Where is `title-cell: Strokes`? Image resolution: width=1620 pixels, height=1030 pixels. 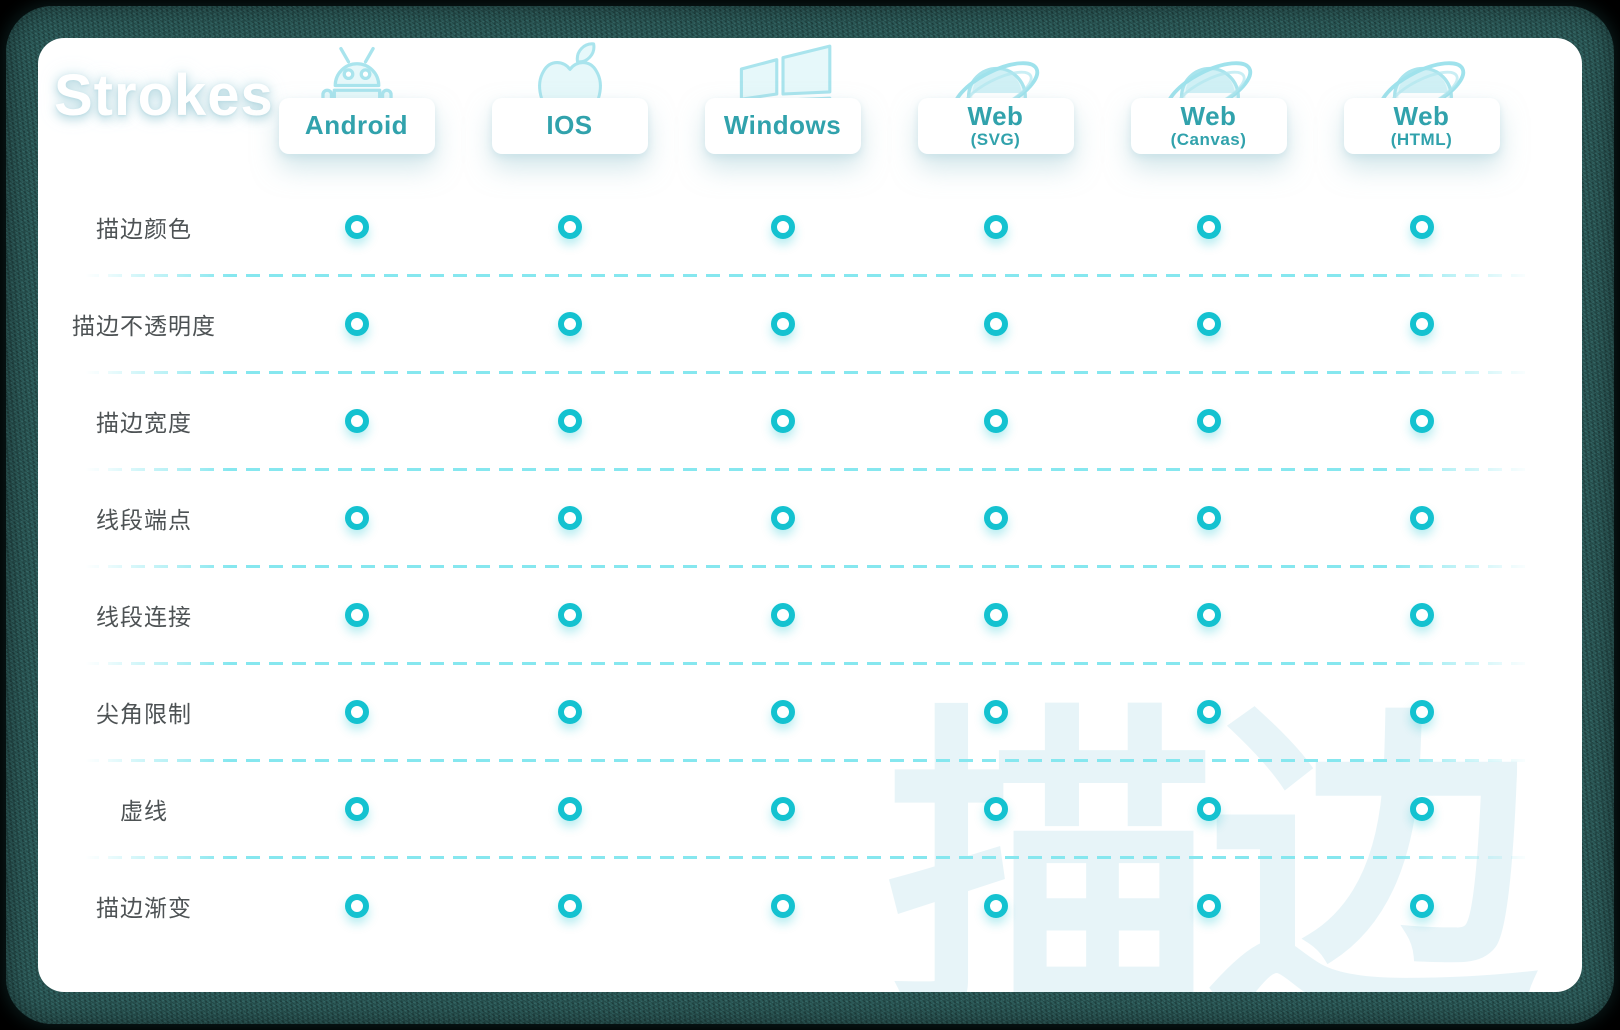 title-cell: Strokes is located at coordinates (155, 108).